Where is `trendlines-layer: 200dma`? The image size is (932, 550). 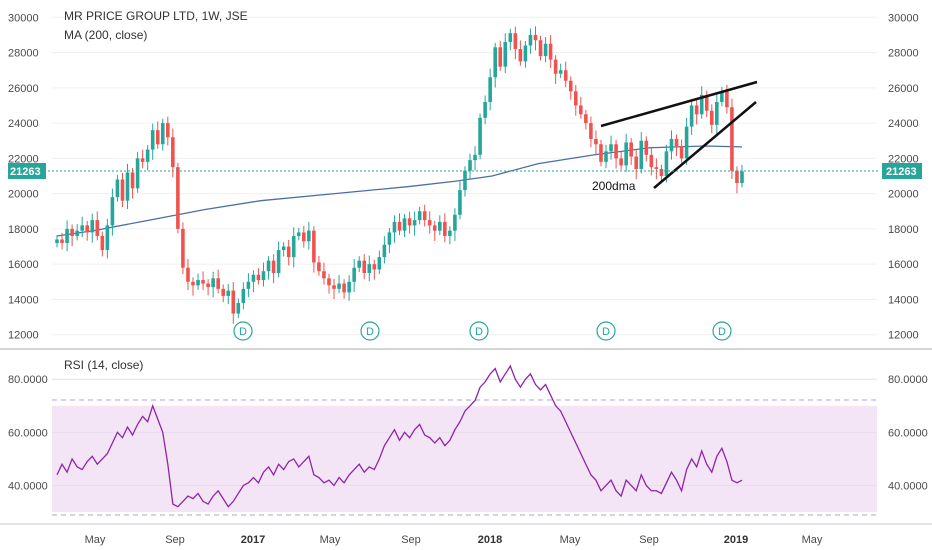
trendlines-layer: 200dma is located at coordinates (675, 136).